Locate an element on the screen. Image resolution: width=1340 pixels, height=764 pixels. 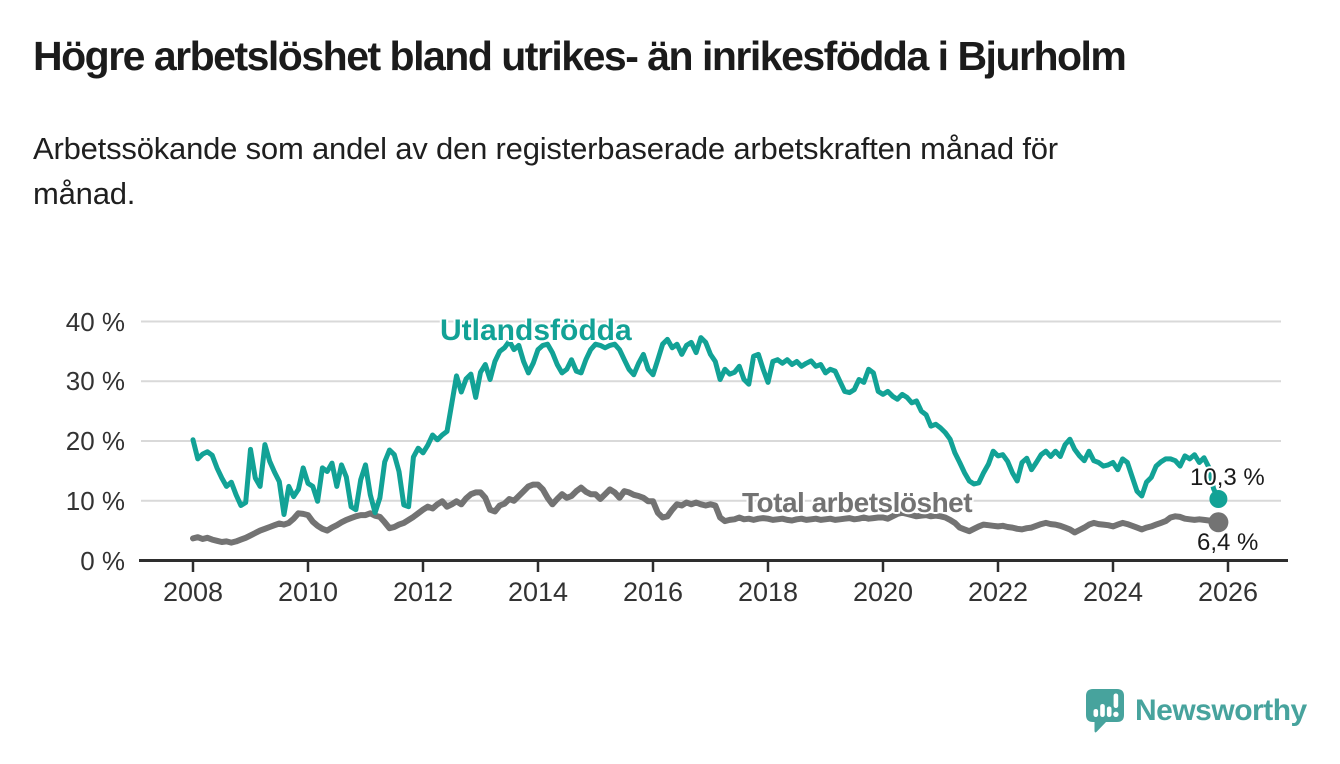
x-axis-label: 2022 is located at coordinates (998, 592).